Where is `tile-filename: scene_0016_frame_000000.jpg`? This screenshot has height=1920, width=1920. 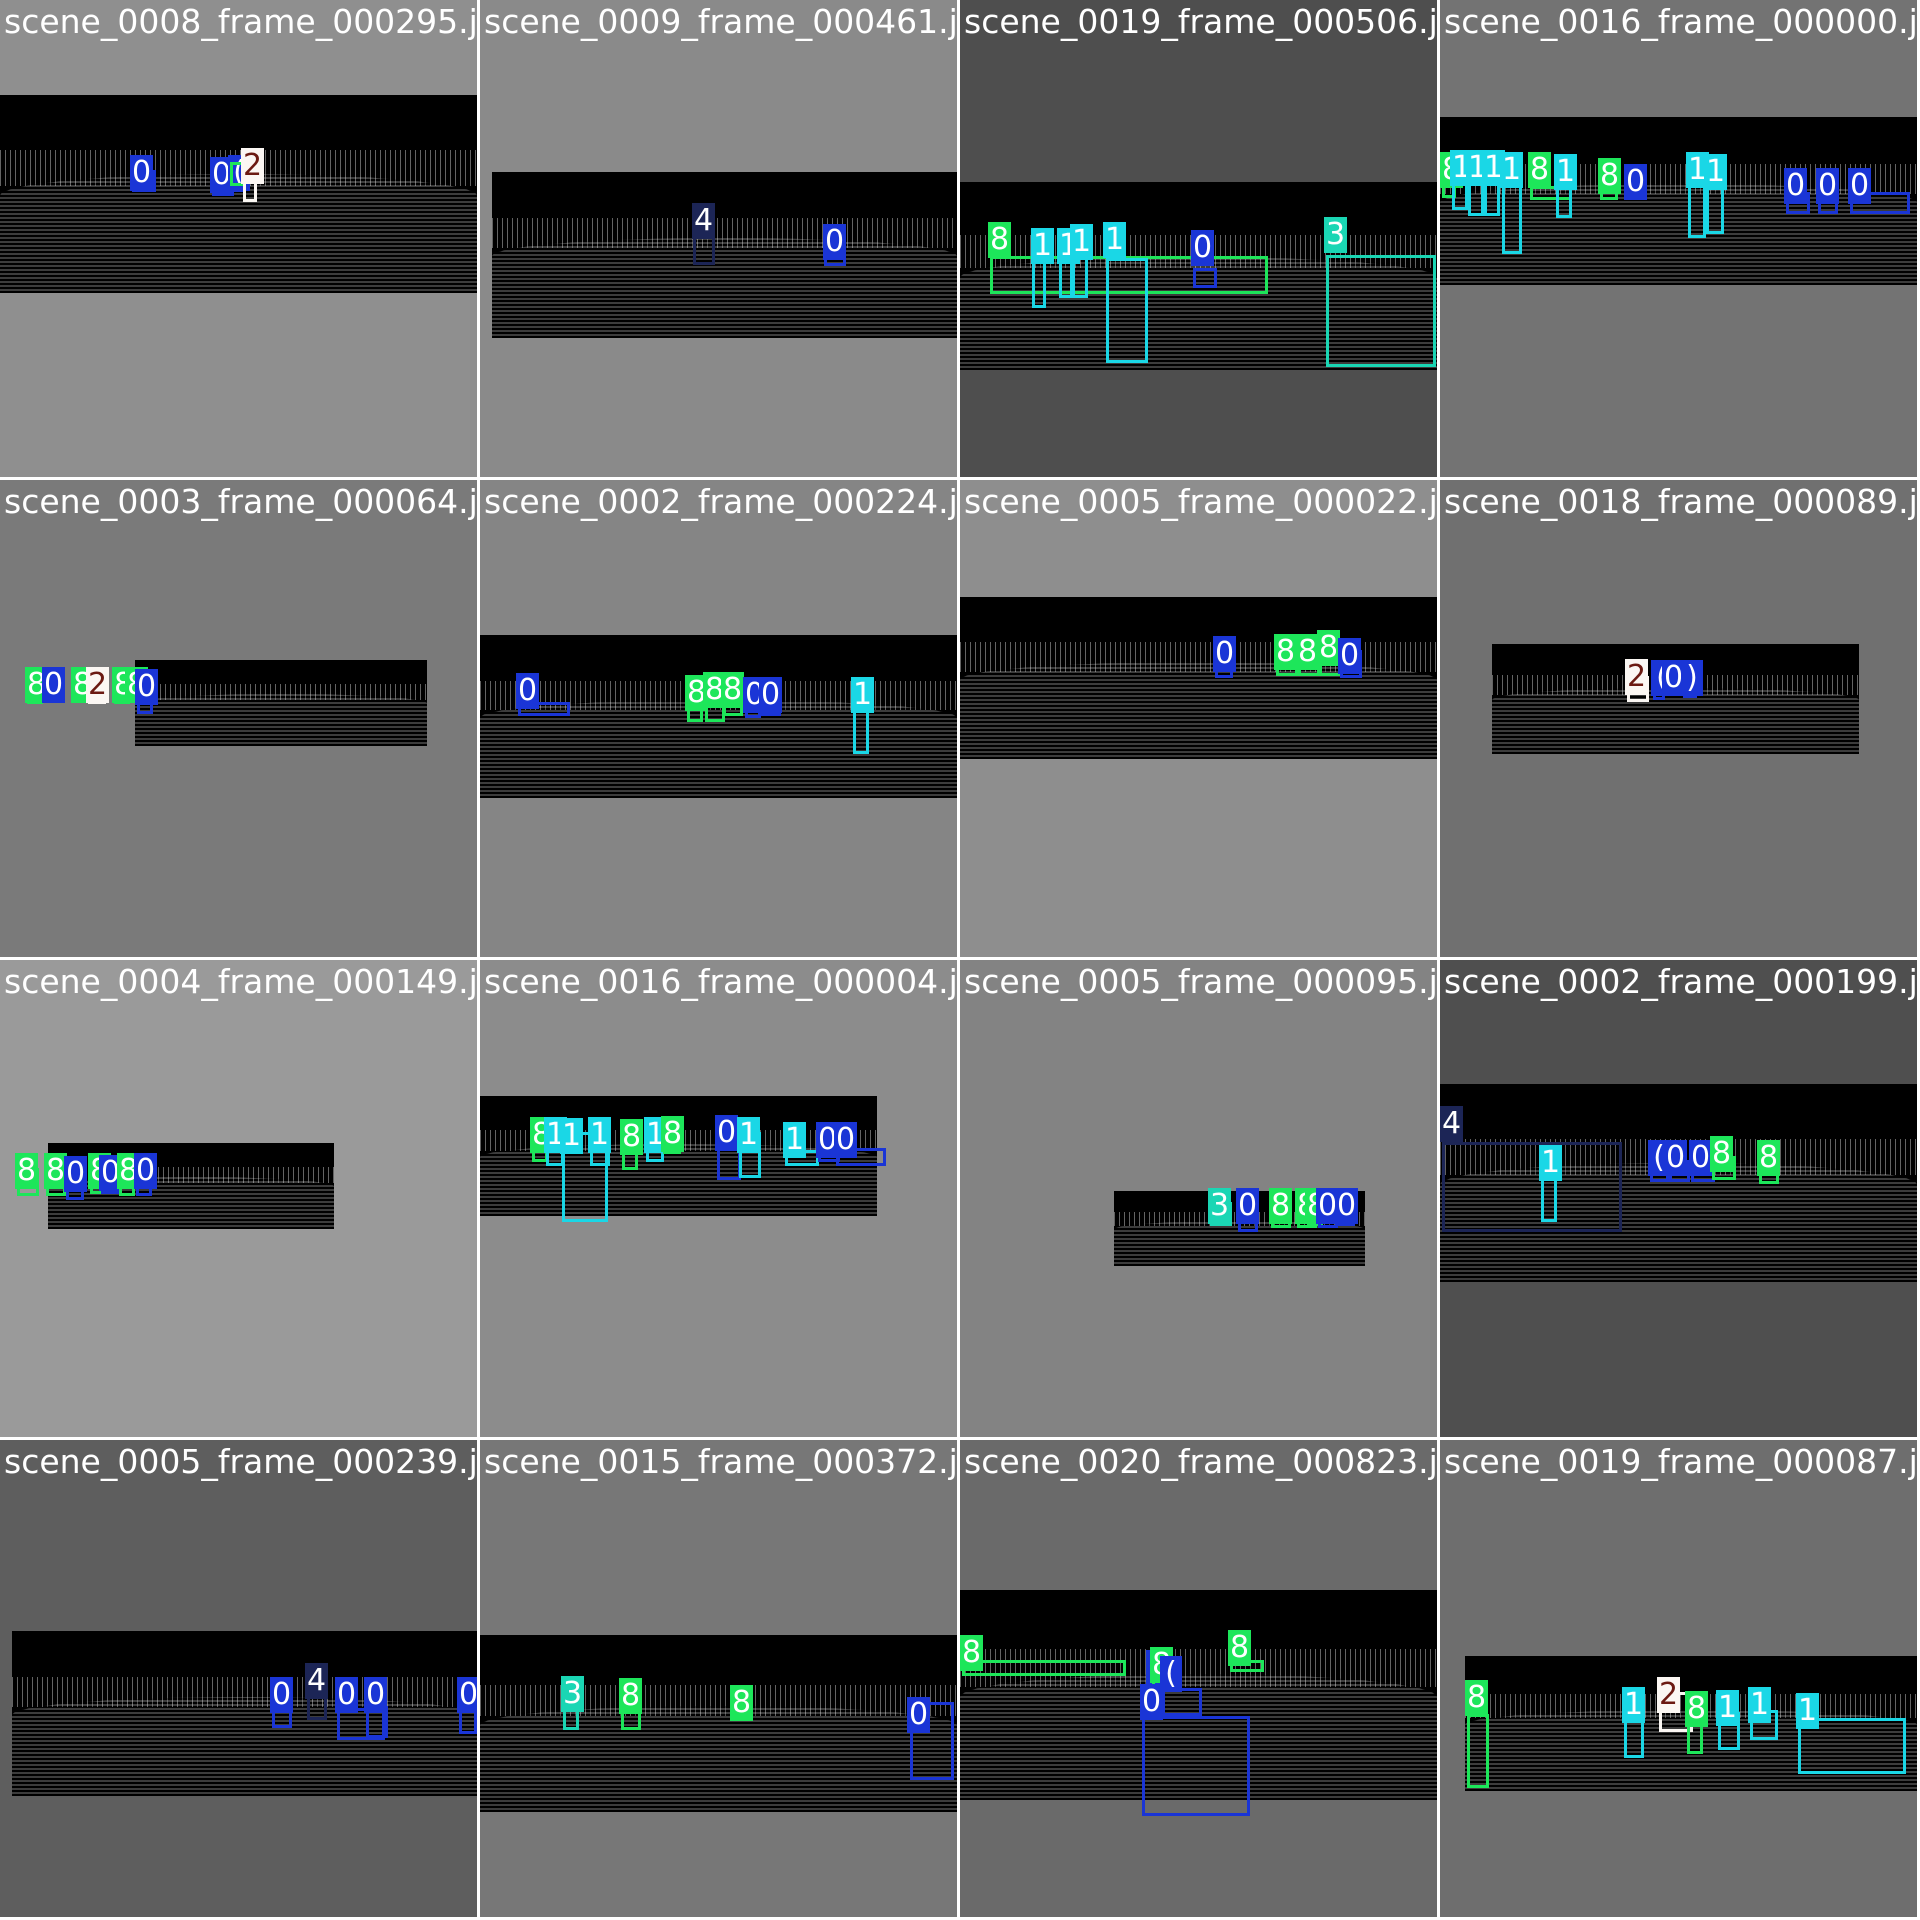
tile-filename: scene_0016_frame_000000.jpg is located at coordinates (1680, 21).